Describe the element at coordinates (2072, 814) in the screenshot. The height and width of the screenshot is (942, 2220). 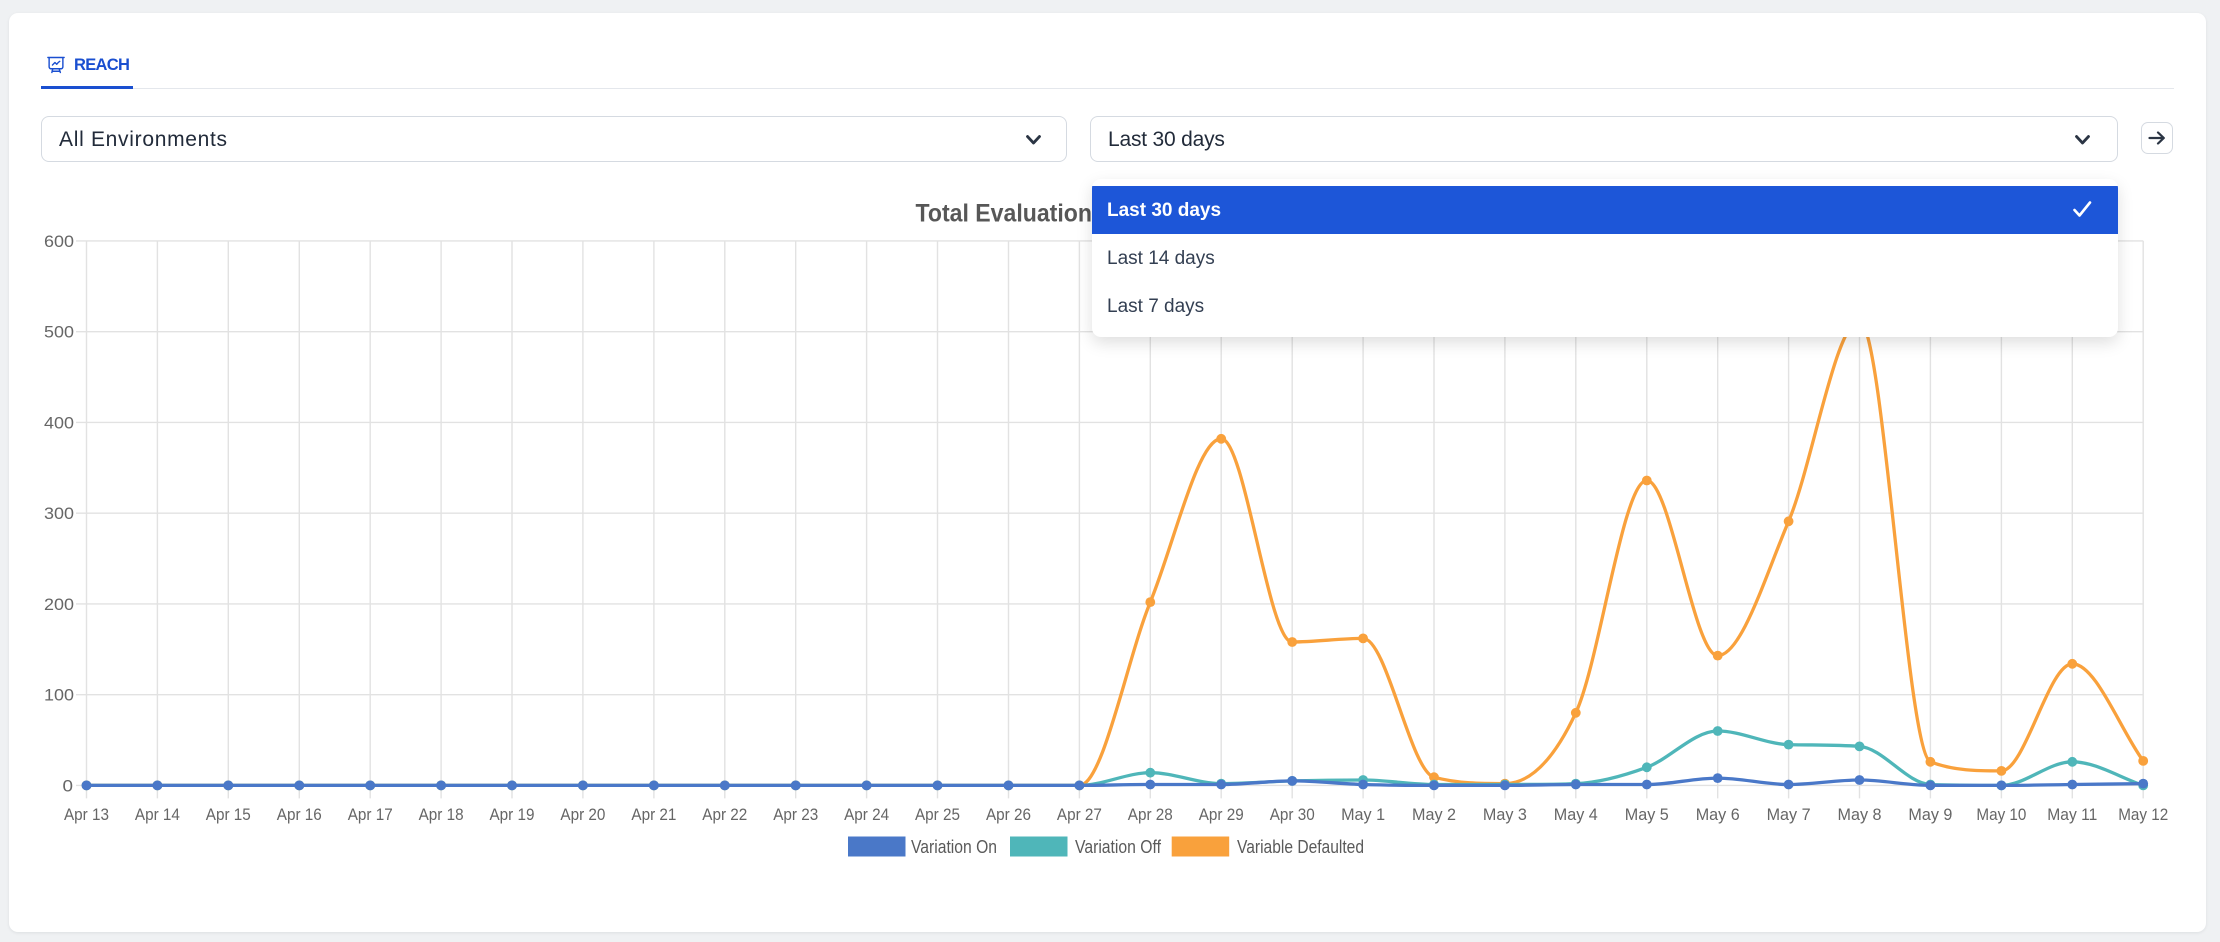
I see `svg-text: May 11` at that location.